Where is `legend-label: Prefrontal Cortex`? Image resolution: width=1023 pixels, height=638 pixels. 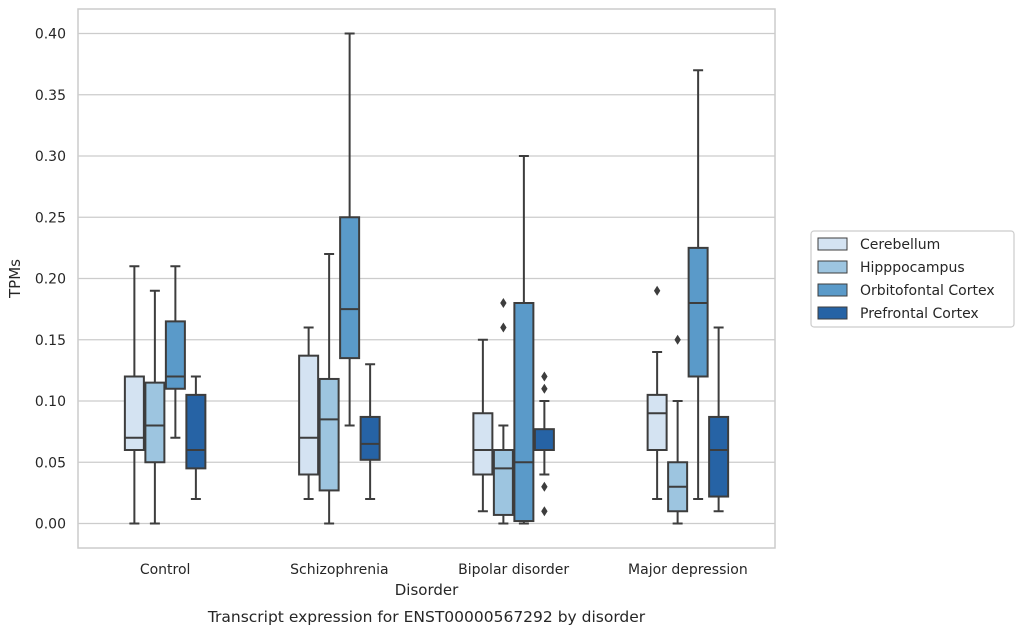 legend-label: Prefrontal Cortex is located at coordinates (919, 314).